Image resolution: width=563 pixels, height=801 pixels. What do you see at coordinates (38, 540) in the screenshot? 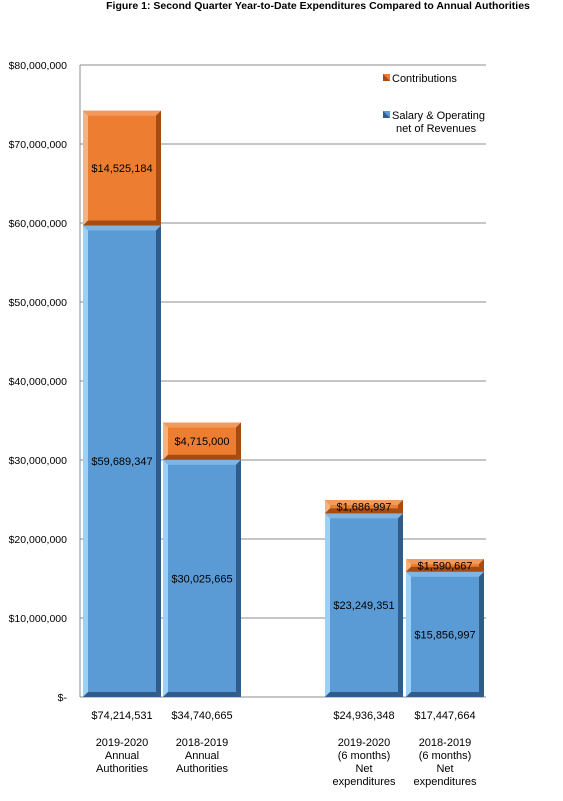
I see `y-tick-label: $20,000,000` at bounding box center [38, 540].